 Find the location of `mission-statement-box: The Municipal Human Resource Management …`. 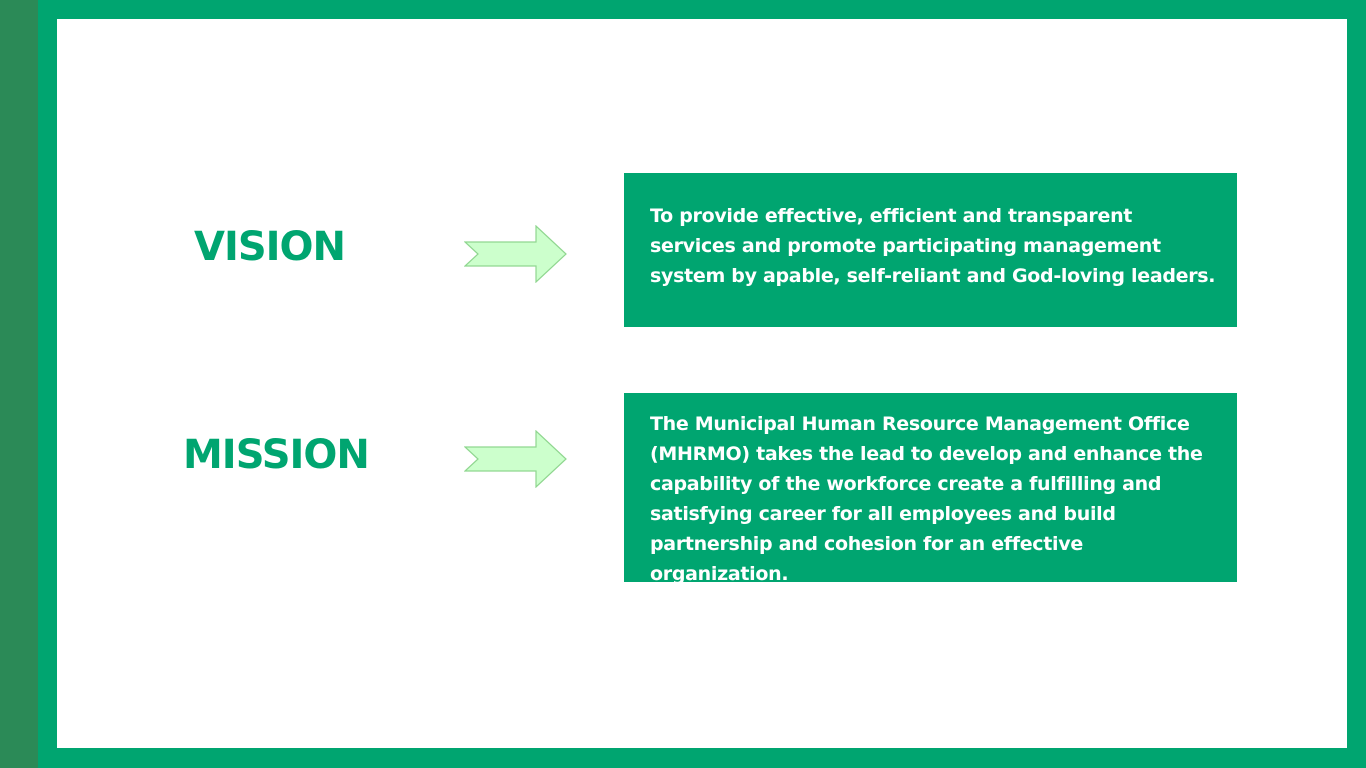

mission-statement-box: The Municipal Human Resource Management … is located at coordinates (930, 489).